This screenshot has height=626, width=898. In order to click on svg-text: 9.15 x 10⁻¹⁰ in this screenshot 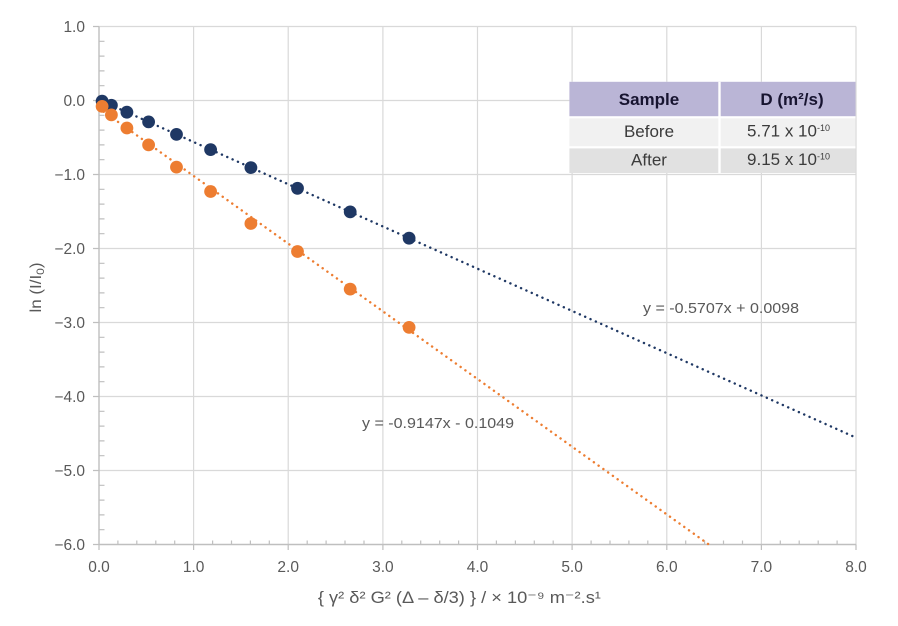, I will do `click(788, 159)`.